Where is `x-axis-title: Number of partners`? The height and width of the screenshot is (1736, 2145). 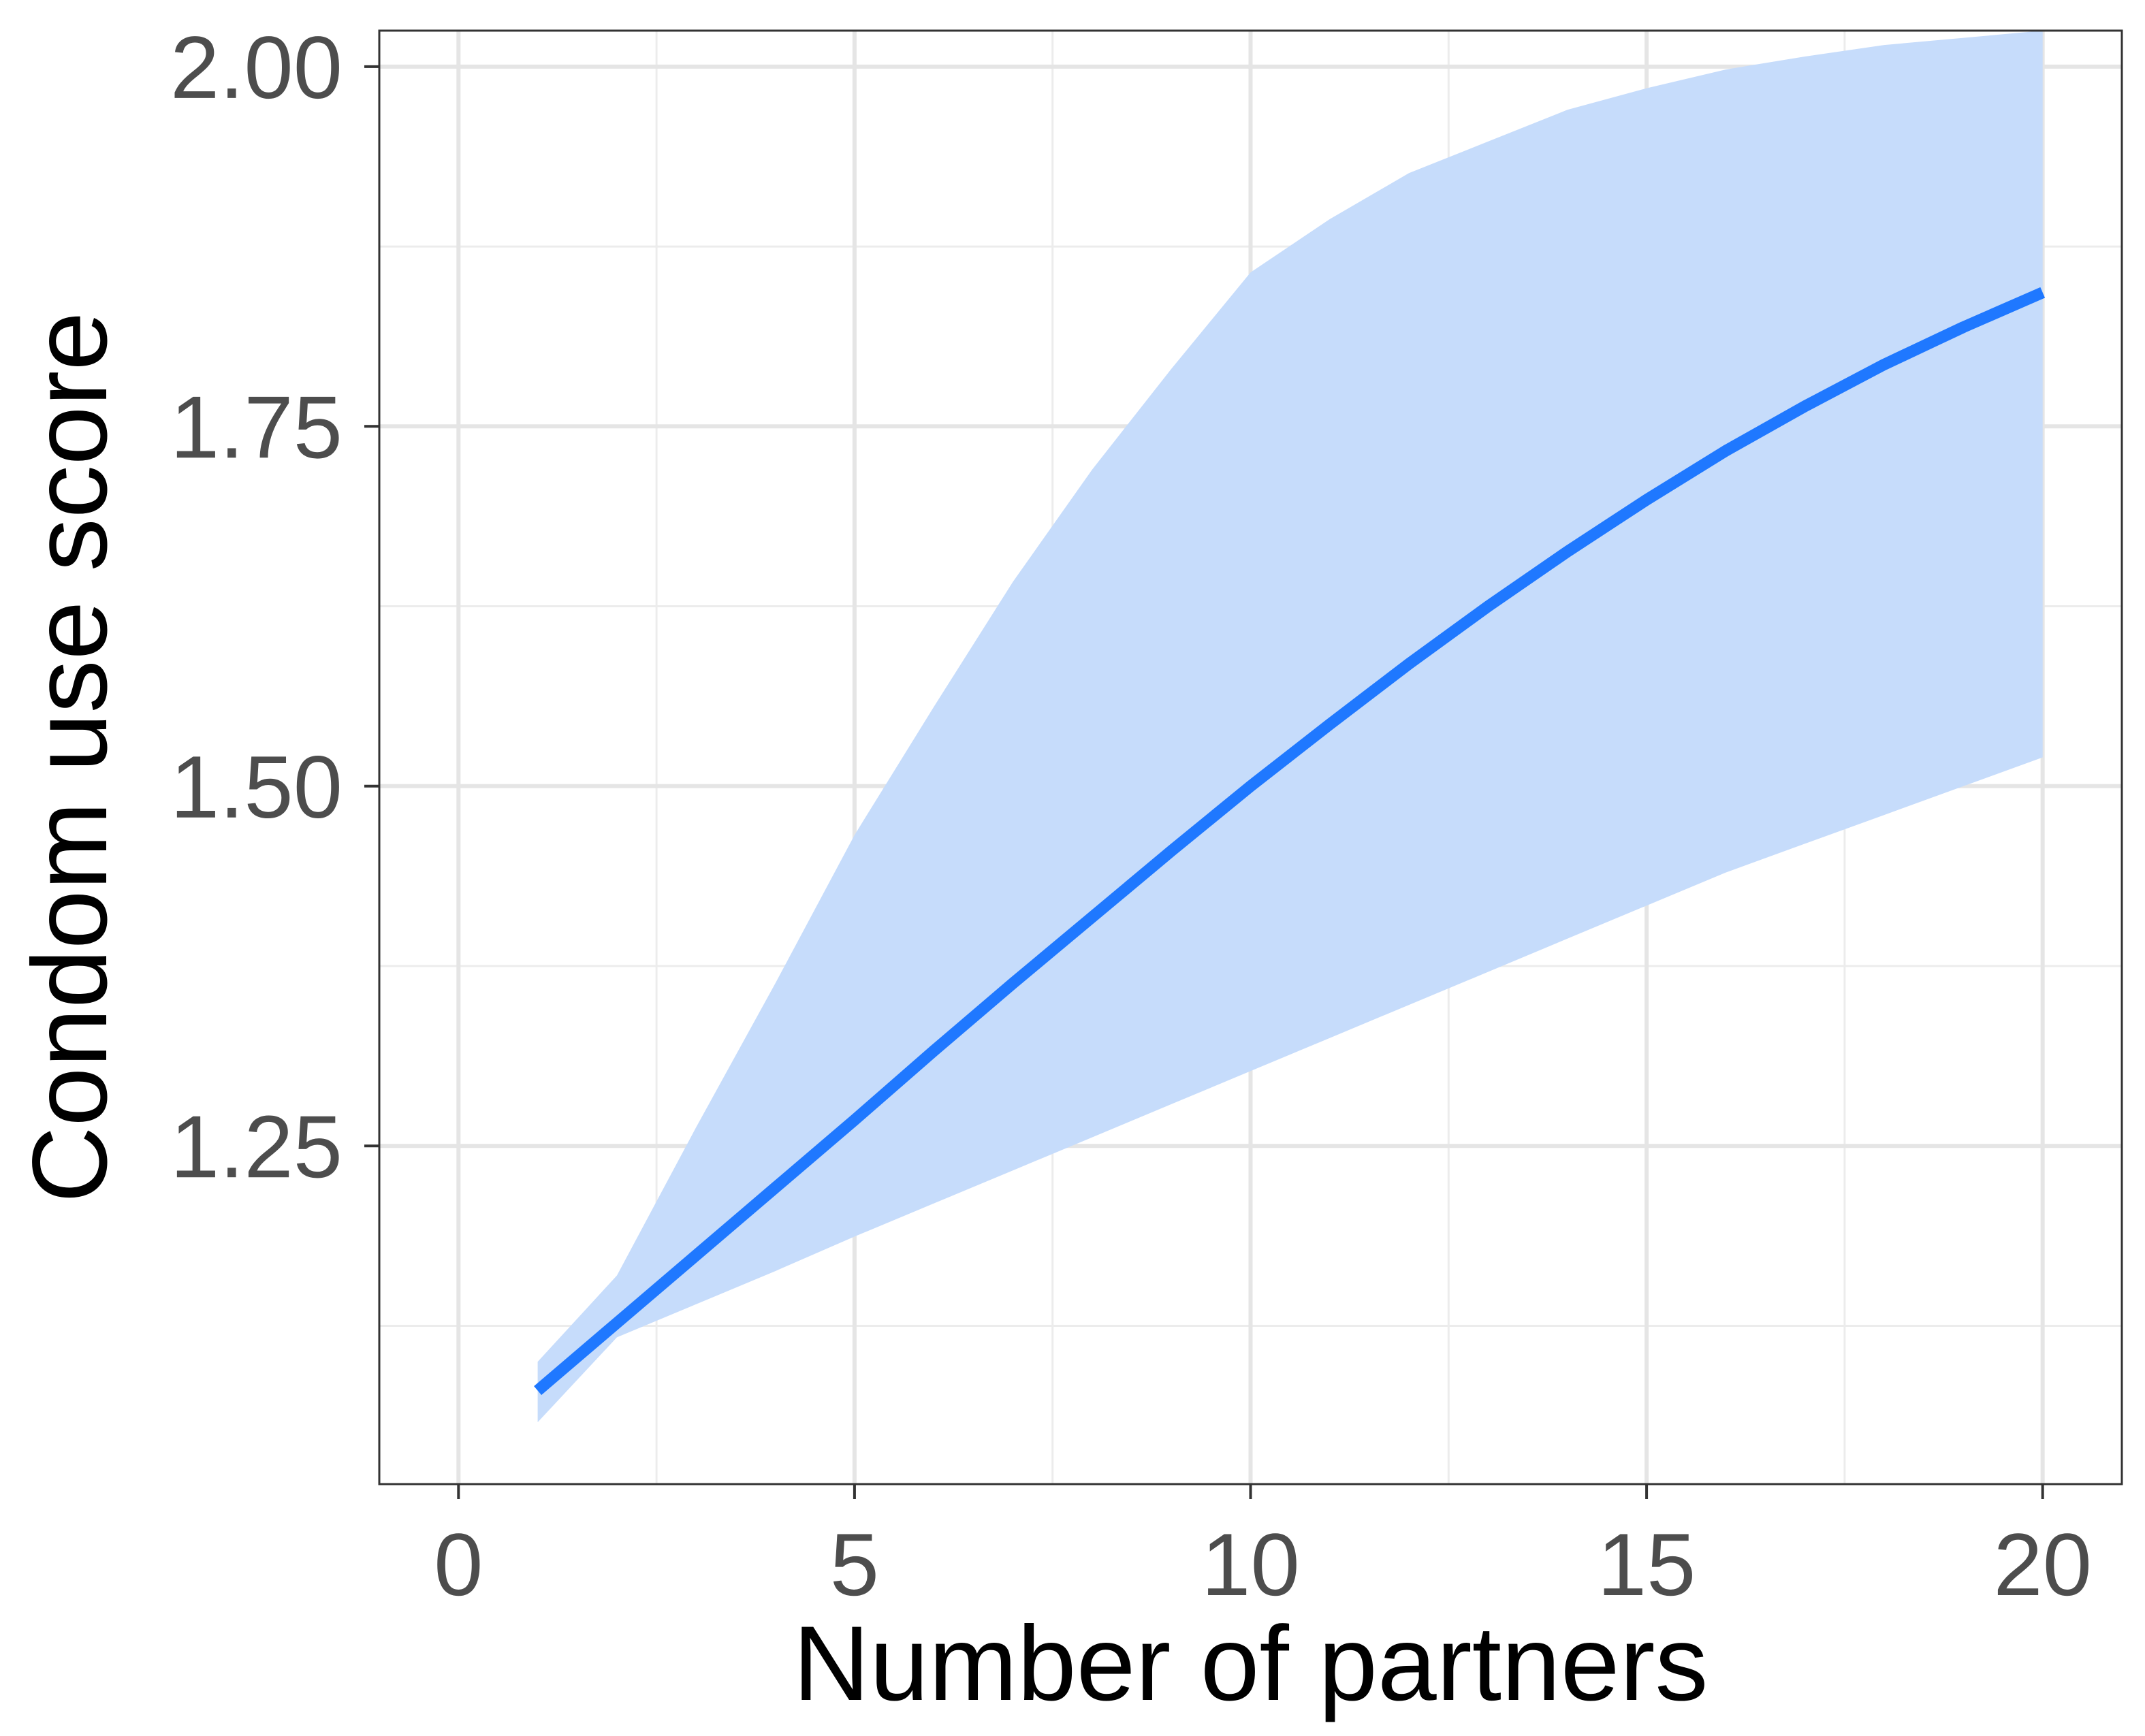 x-axis-title: Number of partners is located at coordinates (1251, 1664).